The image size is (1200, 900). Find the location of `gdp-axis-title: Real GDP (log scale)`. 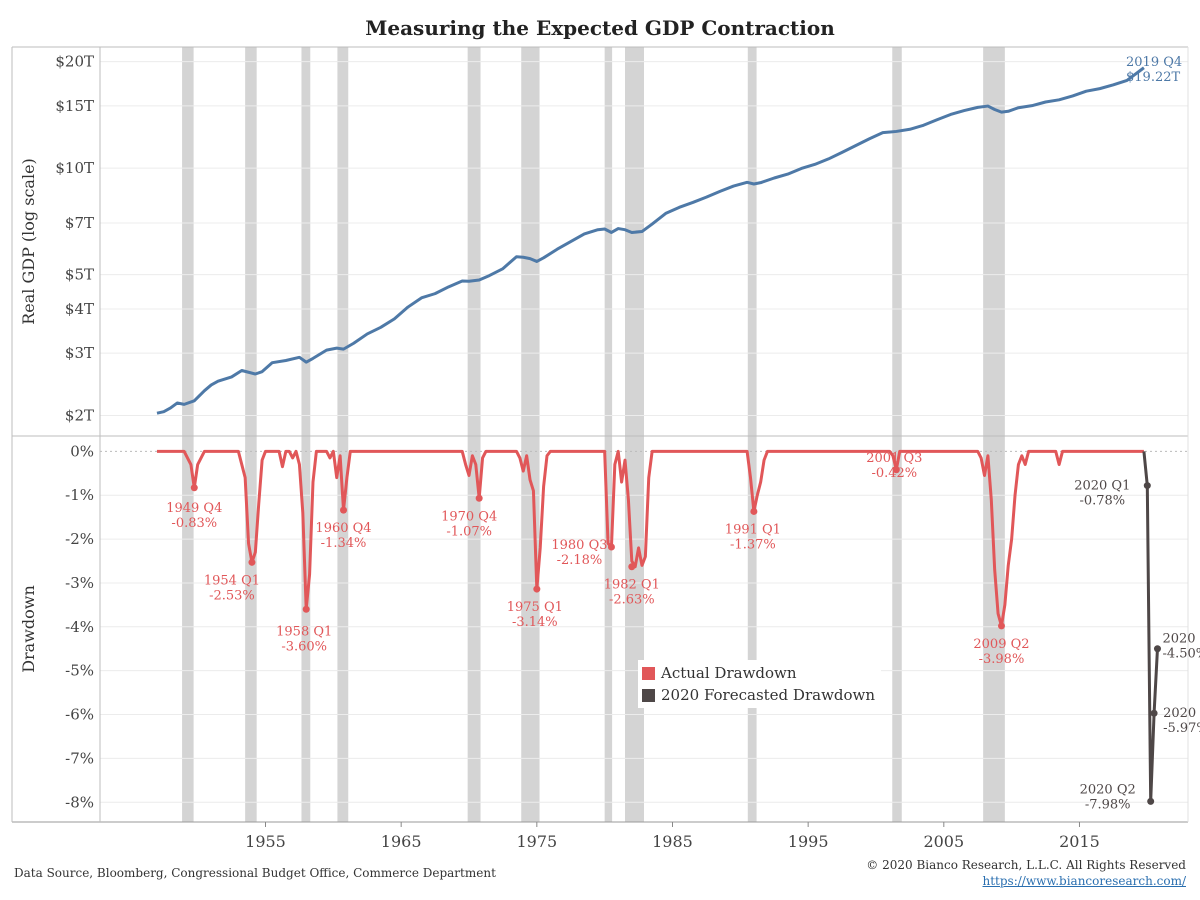

gdp-axis-title: Real GDP (log scale) is located at coordinates (28, 241).